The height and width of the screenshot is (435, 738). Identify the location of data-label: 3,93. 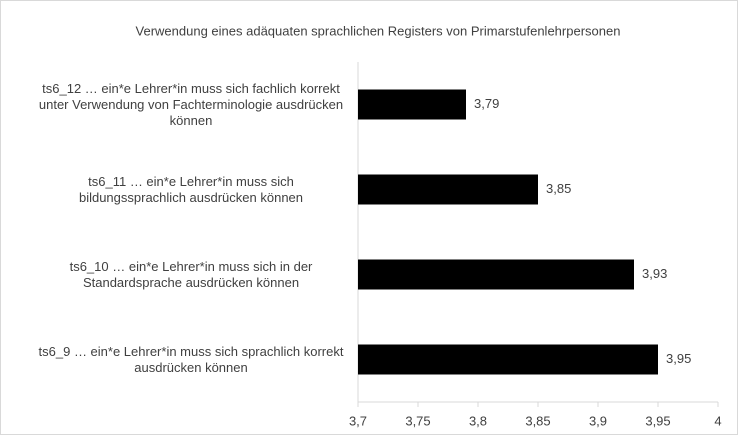
(654, 273).